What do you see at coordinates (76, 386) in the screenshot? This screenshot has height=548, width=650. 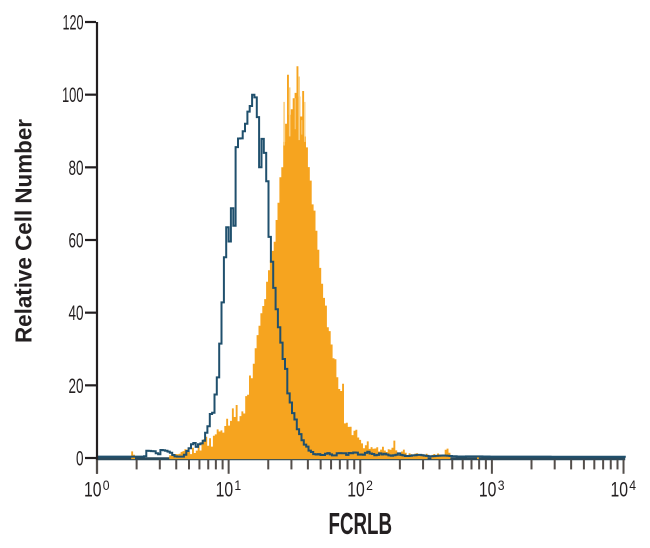 I see `svg-text: 20` at bounding box center [76, 386].